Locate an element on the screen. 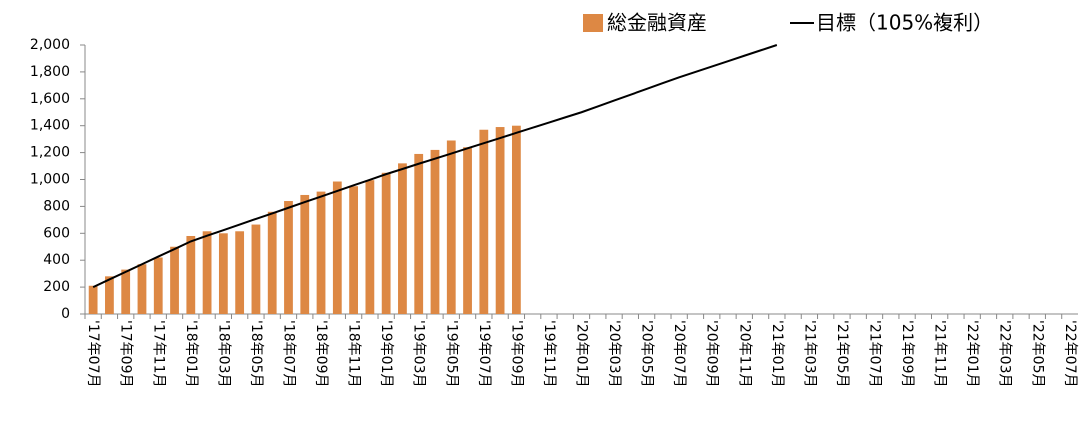 The height and width of the screenshot is (426, 1080). x-tick-label: '18年09月 is located at coordinates (321, 353).